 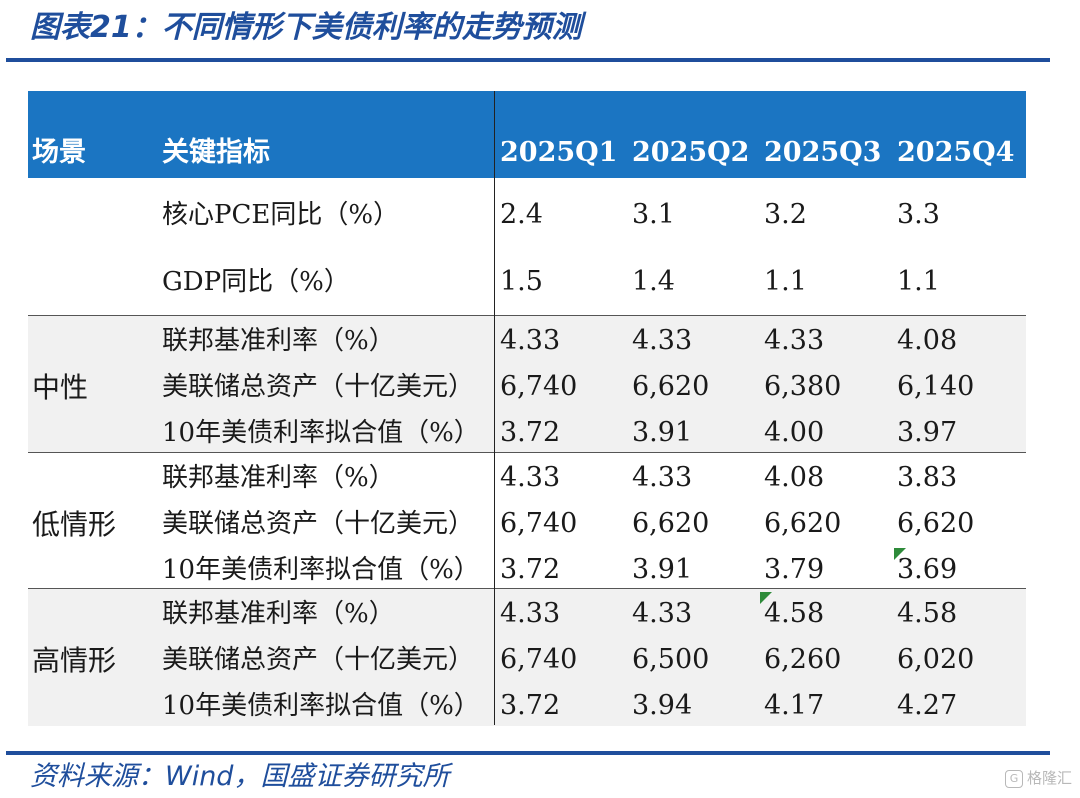 What do you see at coordinates (936, 386) in the screenshot?
I see `value-cell: 6,140` at bounding box center [936, 386].